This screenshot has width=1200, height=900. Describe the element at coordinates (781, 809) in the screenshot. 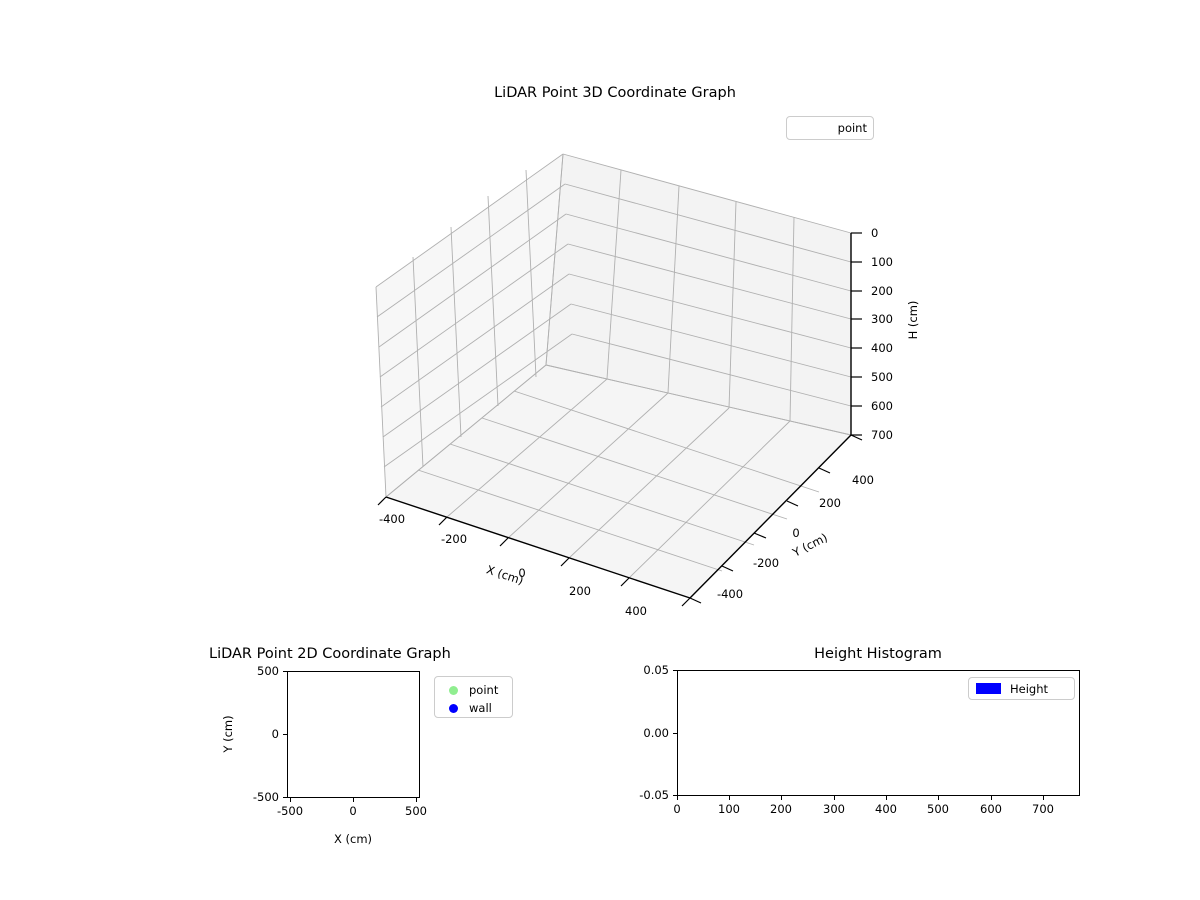

I see `x-tick-label-hist-2: 200` at that location.